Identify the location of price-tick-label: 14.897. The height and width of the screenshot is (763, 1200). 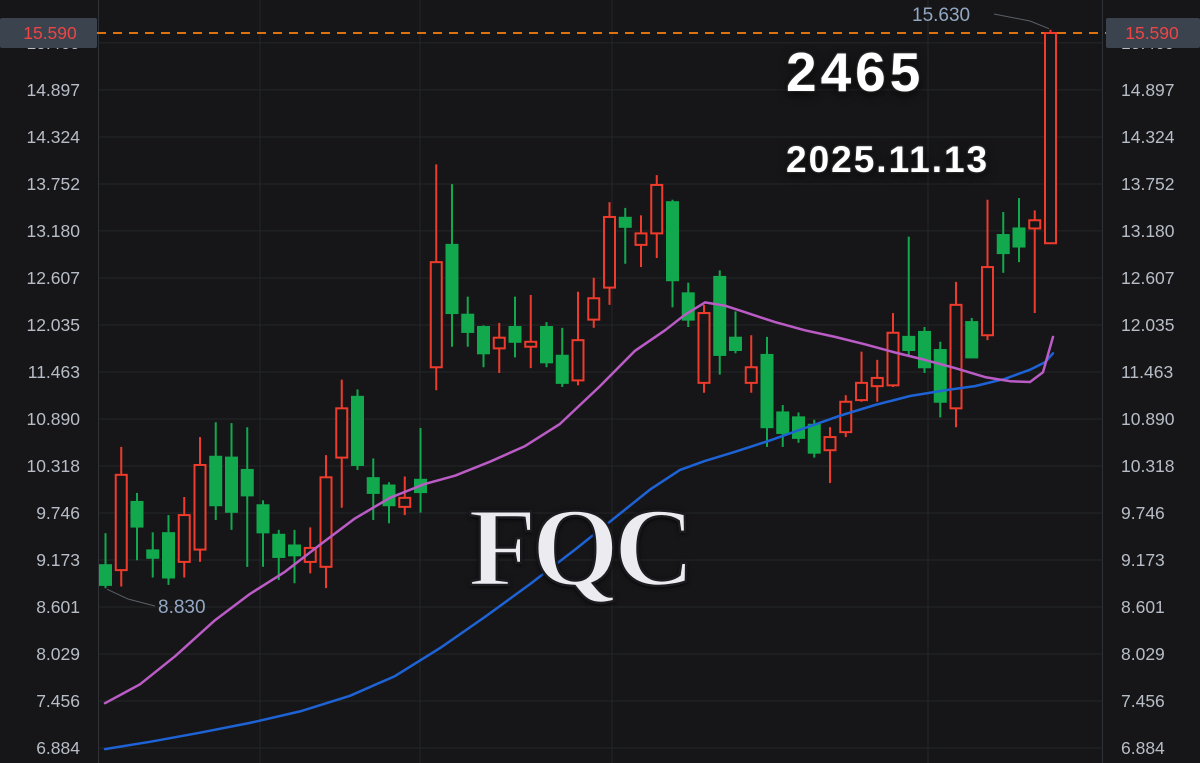
(53, 90).